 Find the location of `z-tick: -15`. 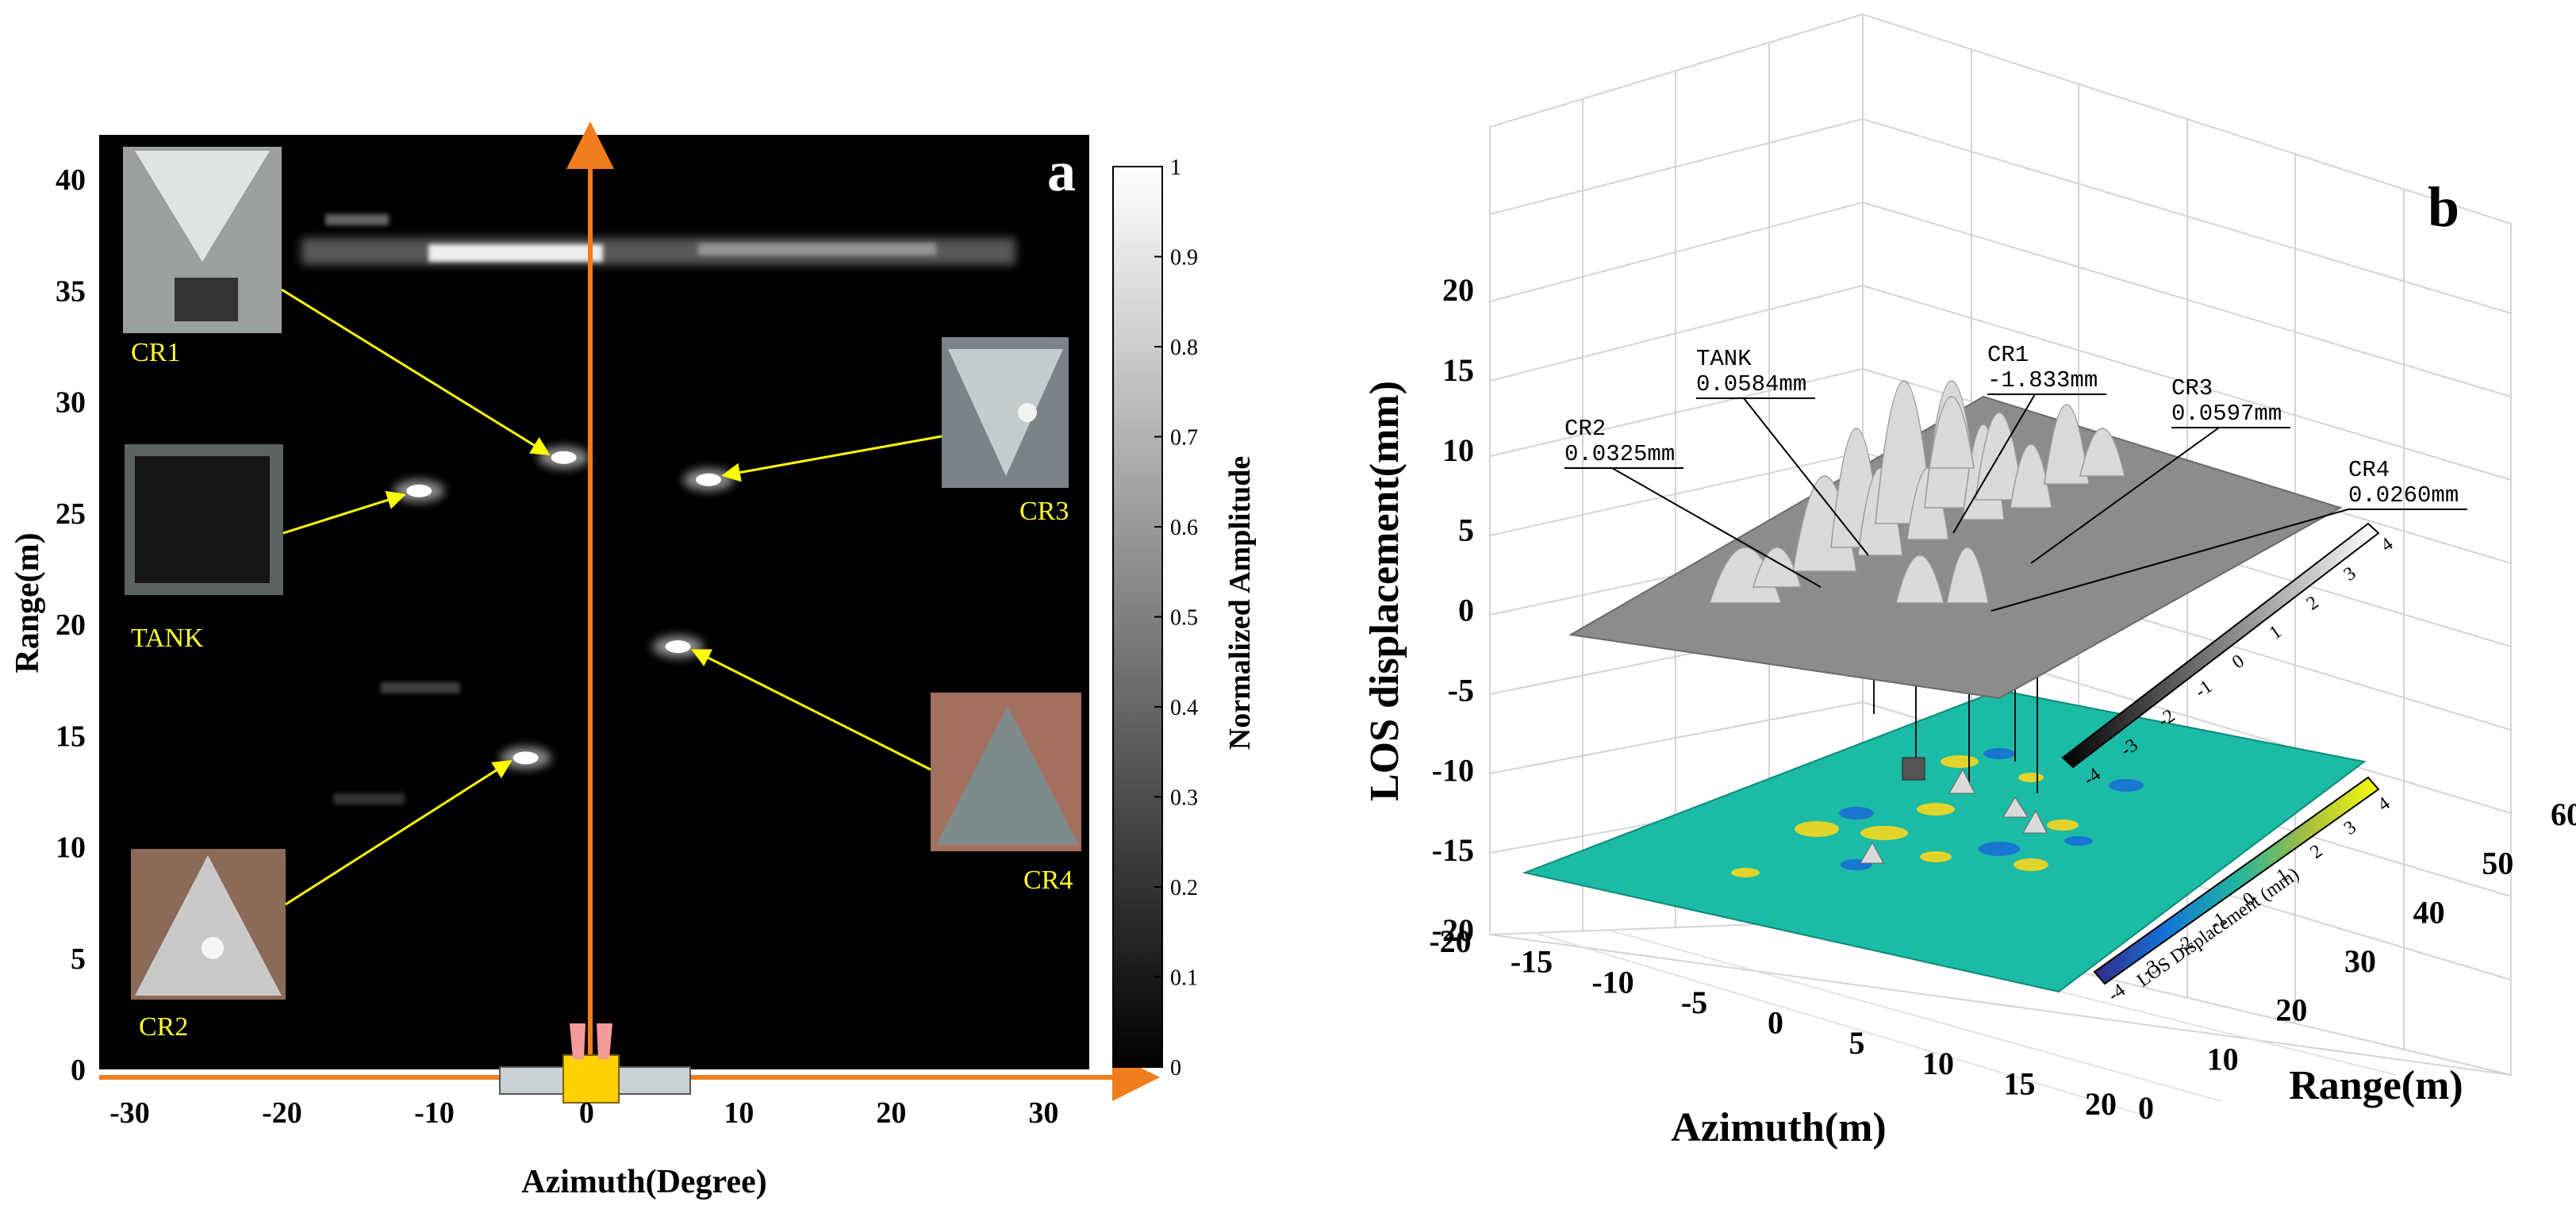

z-tick: -15 is located at coordinates (1453, 850).